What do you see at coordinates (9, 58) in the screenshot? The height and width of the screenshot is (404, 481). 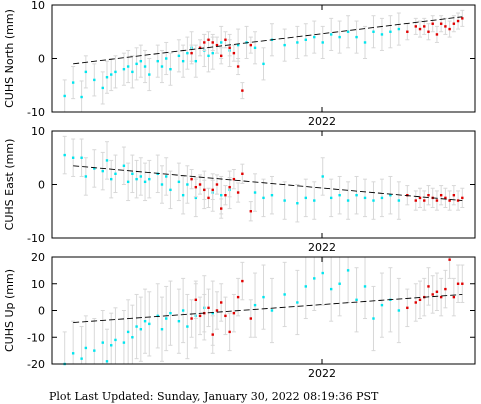 I see `y-axis-title: CUHS North (mm)` at bounding box center [9, 58].